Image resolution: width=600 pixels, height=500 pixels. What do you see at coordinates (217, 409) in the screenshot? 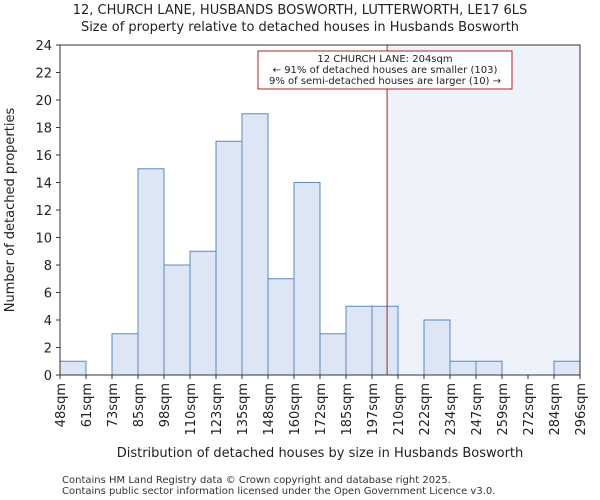
I see `x-tick-label-123sqm: 123sqm` at bounding box center [217, 409].